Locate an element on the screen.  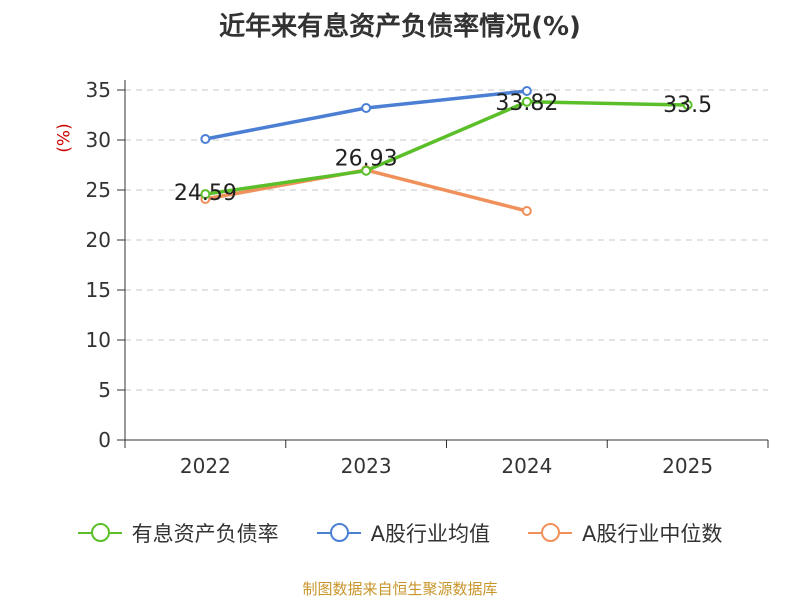
data-source-note: 制图数据来自恒生聚源数据库 is located at coordinates (400, 589).